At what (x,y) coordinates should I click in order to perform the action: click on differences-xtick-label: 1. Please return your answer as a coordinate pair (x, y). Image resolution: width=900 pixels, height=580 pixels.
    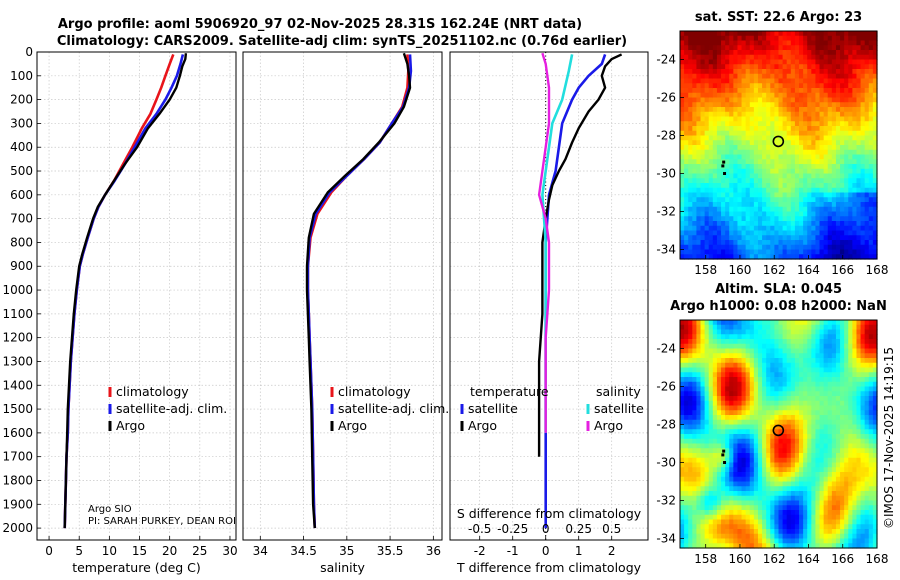
    Looking at the image, I should click on (579, 551).